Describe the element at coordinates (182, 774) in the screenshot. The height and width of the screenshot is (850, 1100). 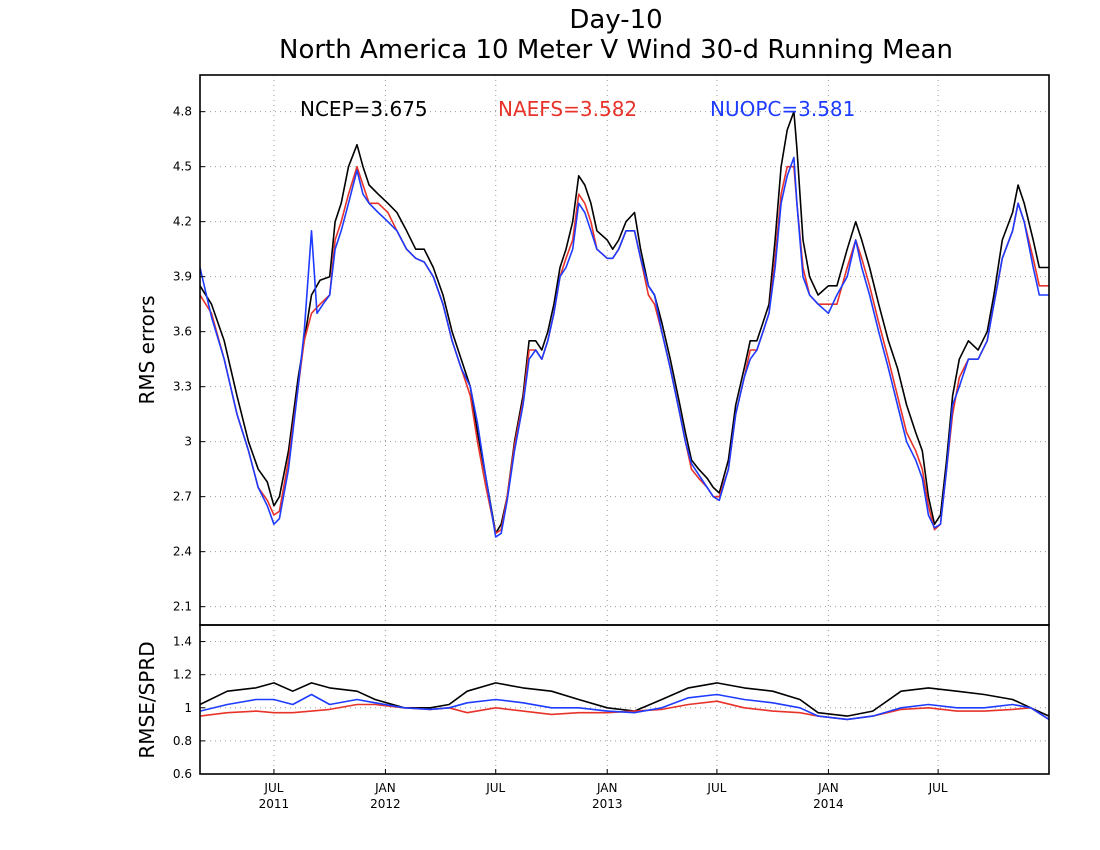
I see `bottom-y-tick-label: 0.6` at that location.